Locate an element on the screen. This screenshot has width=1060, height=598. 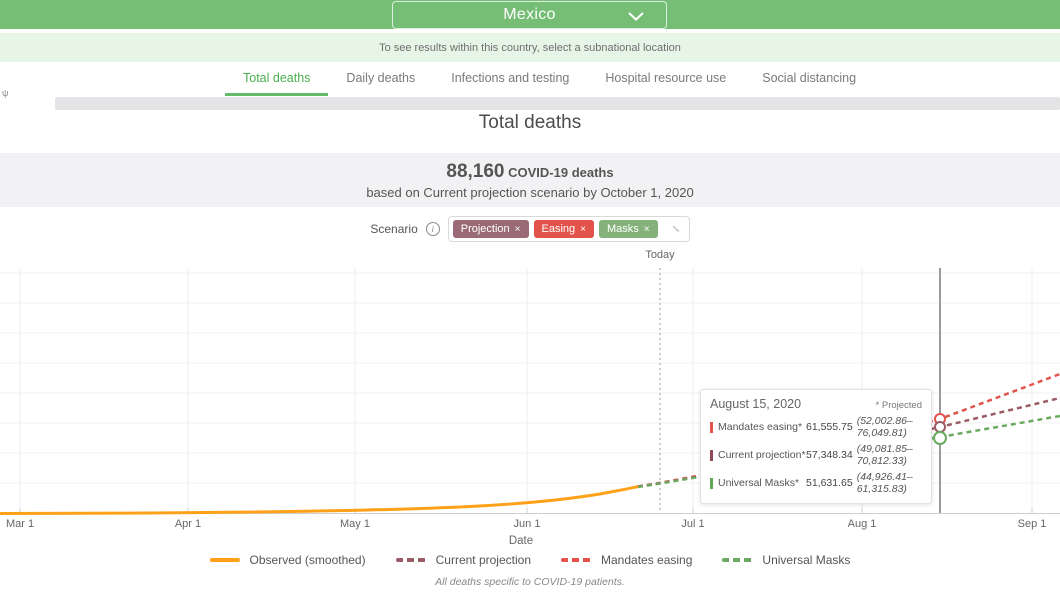
legend-label: Current projection is located at coordinates (483, 560).